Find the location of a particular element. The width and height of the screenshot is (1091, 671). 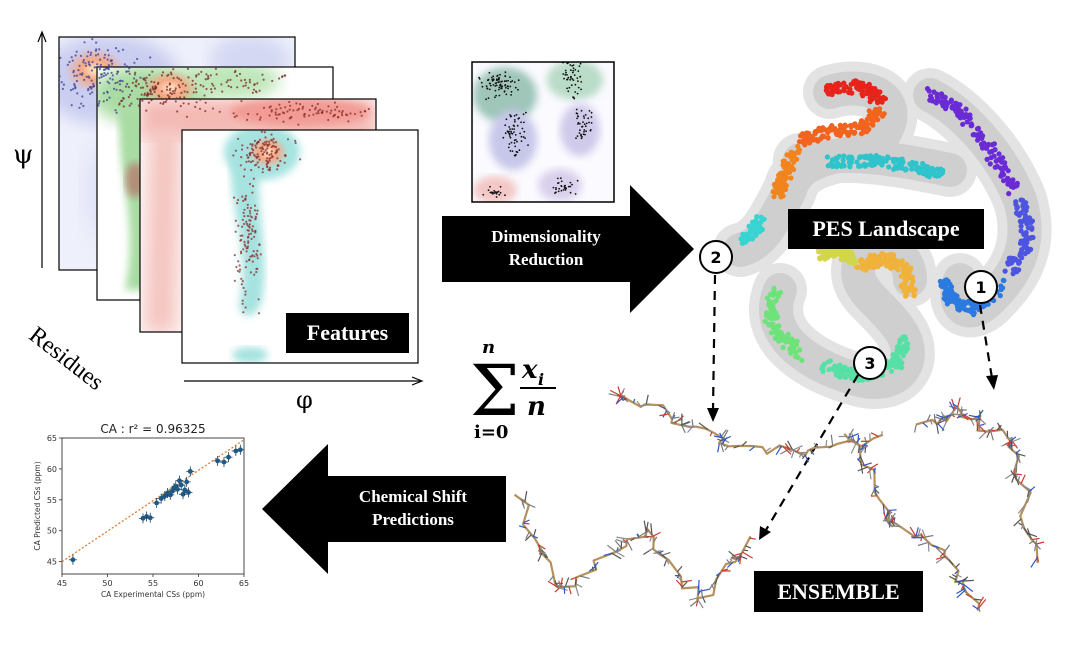

ensemble-label: ENSEMBLE is located at coordinates (838, 591).